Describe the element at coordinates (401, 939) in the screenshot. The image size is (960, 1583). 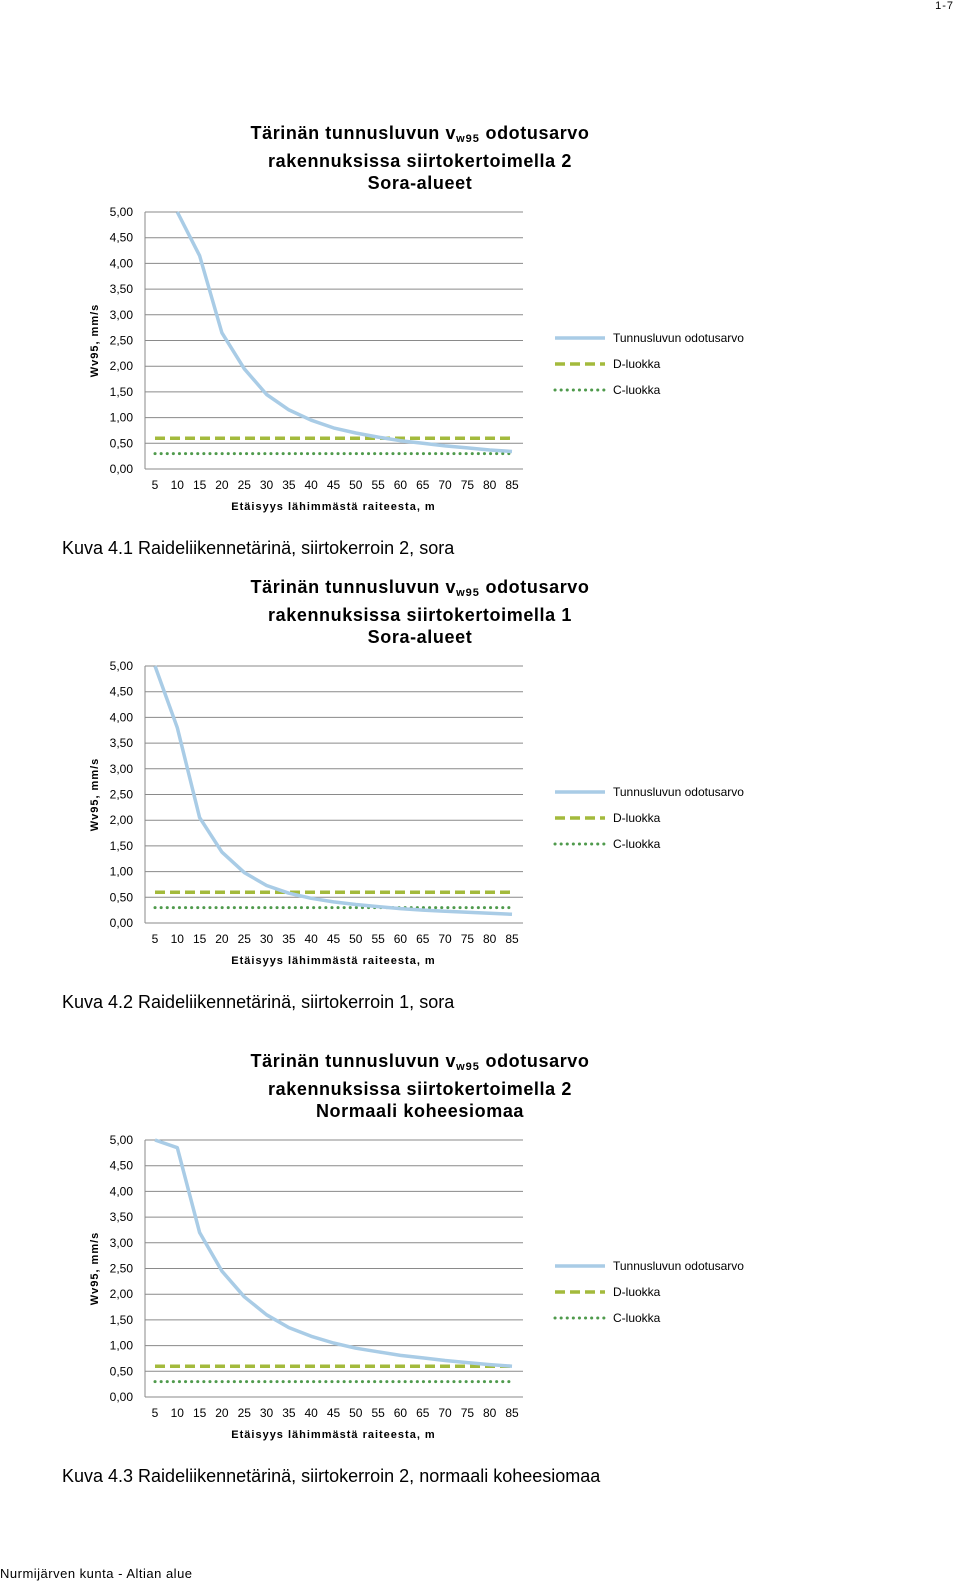
I see `x-tick-label: 60` at that location.